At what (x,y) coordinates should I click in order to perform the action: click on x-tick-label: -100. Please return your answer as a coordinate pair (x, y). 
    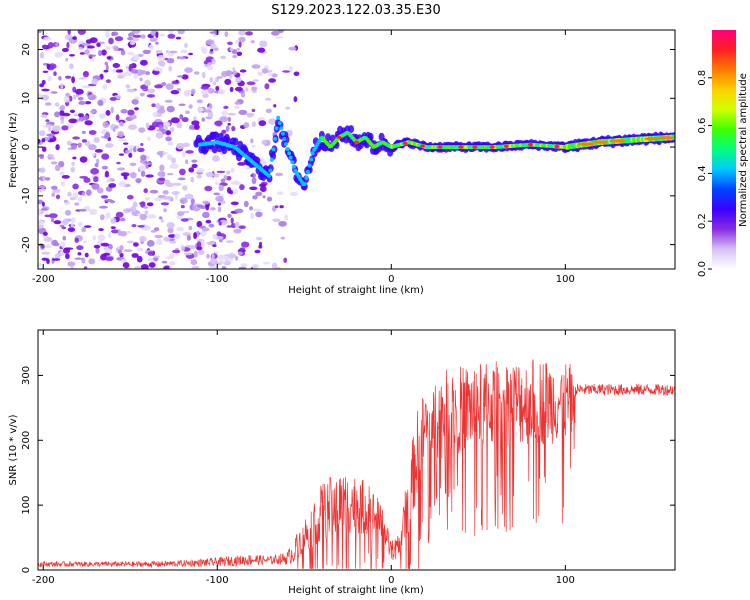
    Looking at the image, I should click on (217, 580).